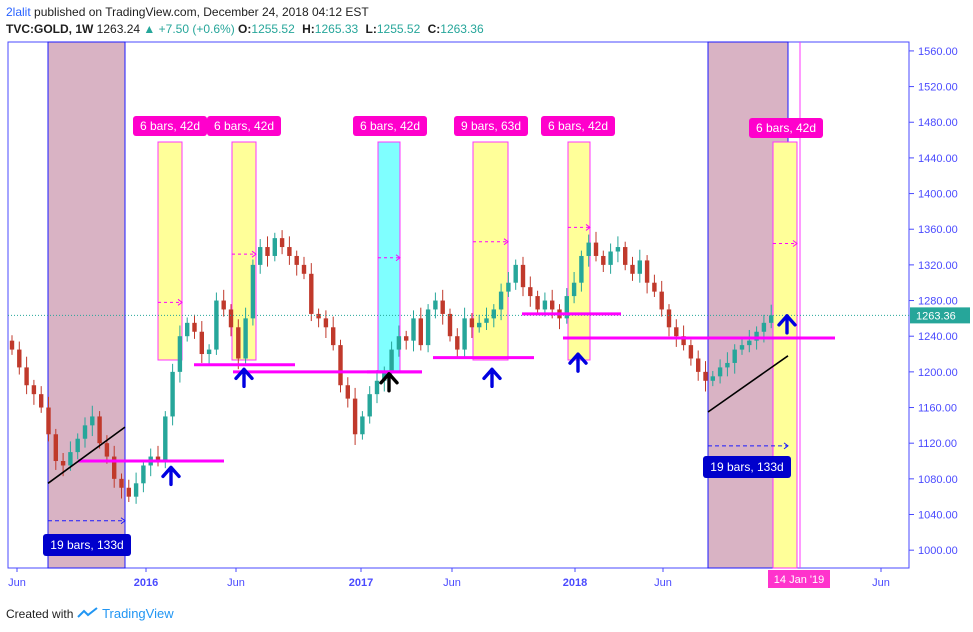 The image size is (973, 632). I want to click on y-tick-label: 1360.00, so click(938, 230).